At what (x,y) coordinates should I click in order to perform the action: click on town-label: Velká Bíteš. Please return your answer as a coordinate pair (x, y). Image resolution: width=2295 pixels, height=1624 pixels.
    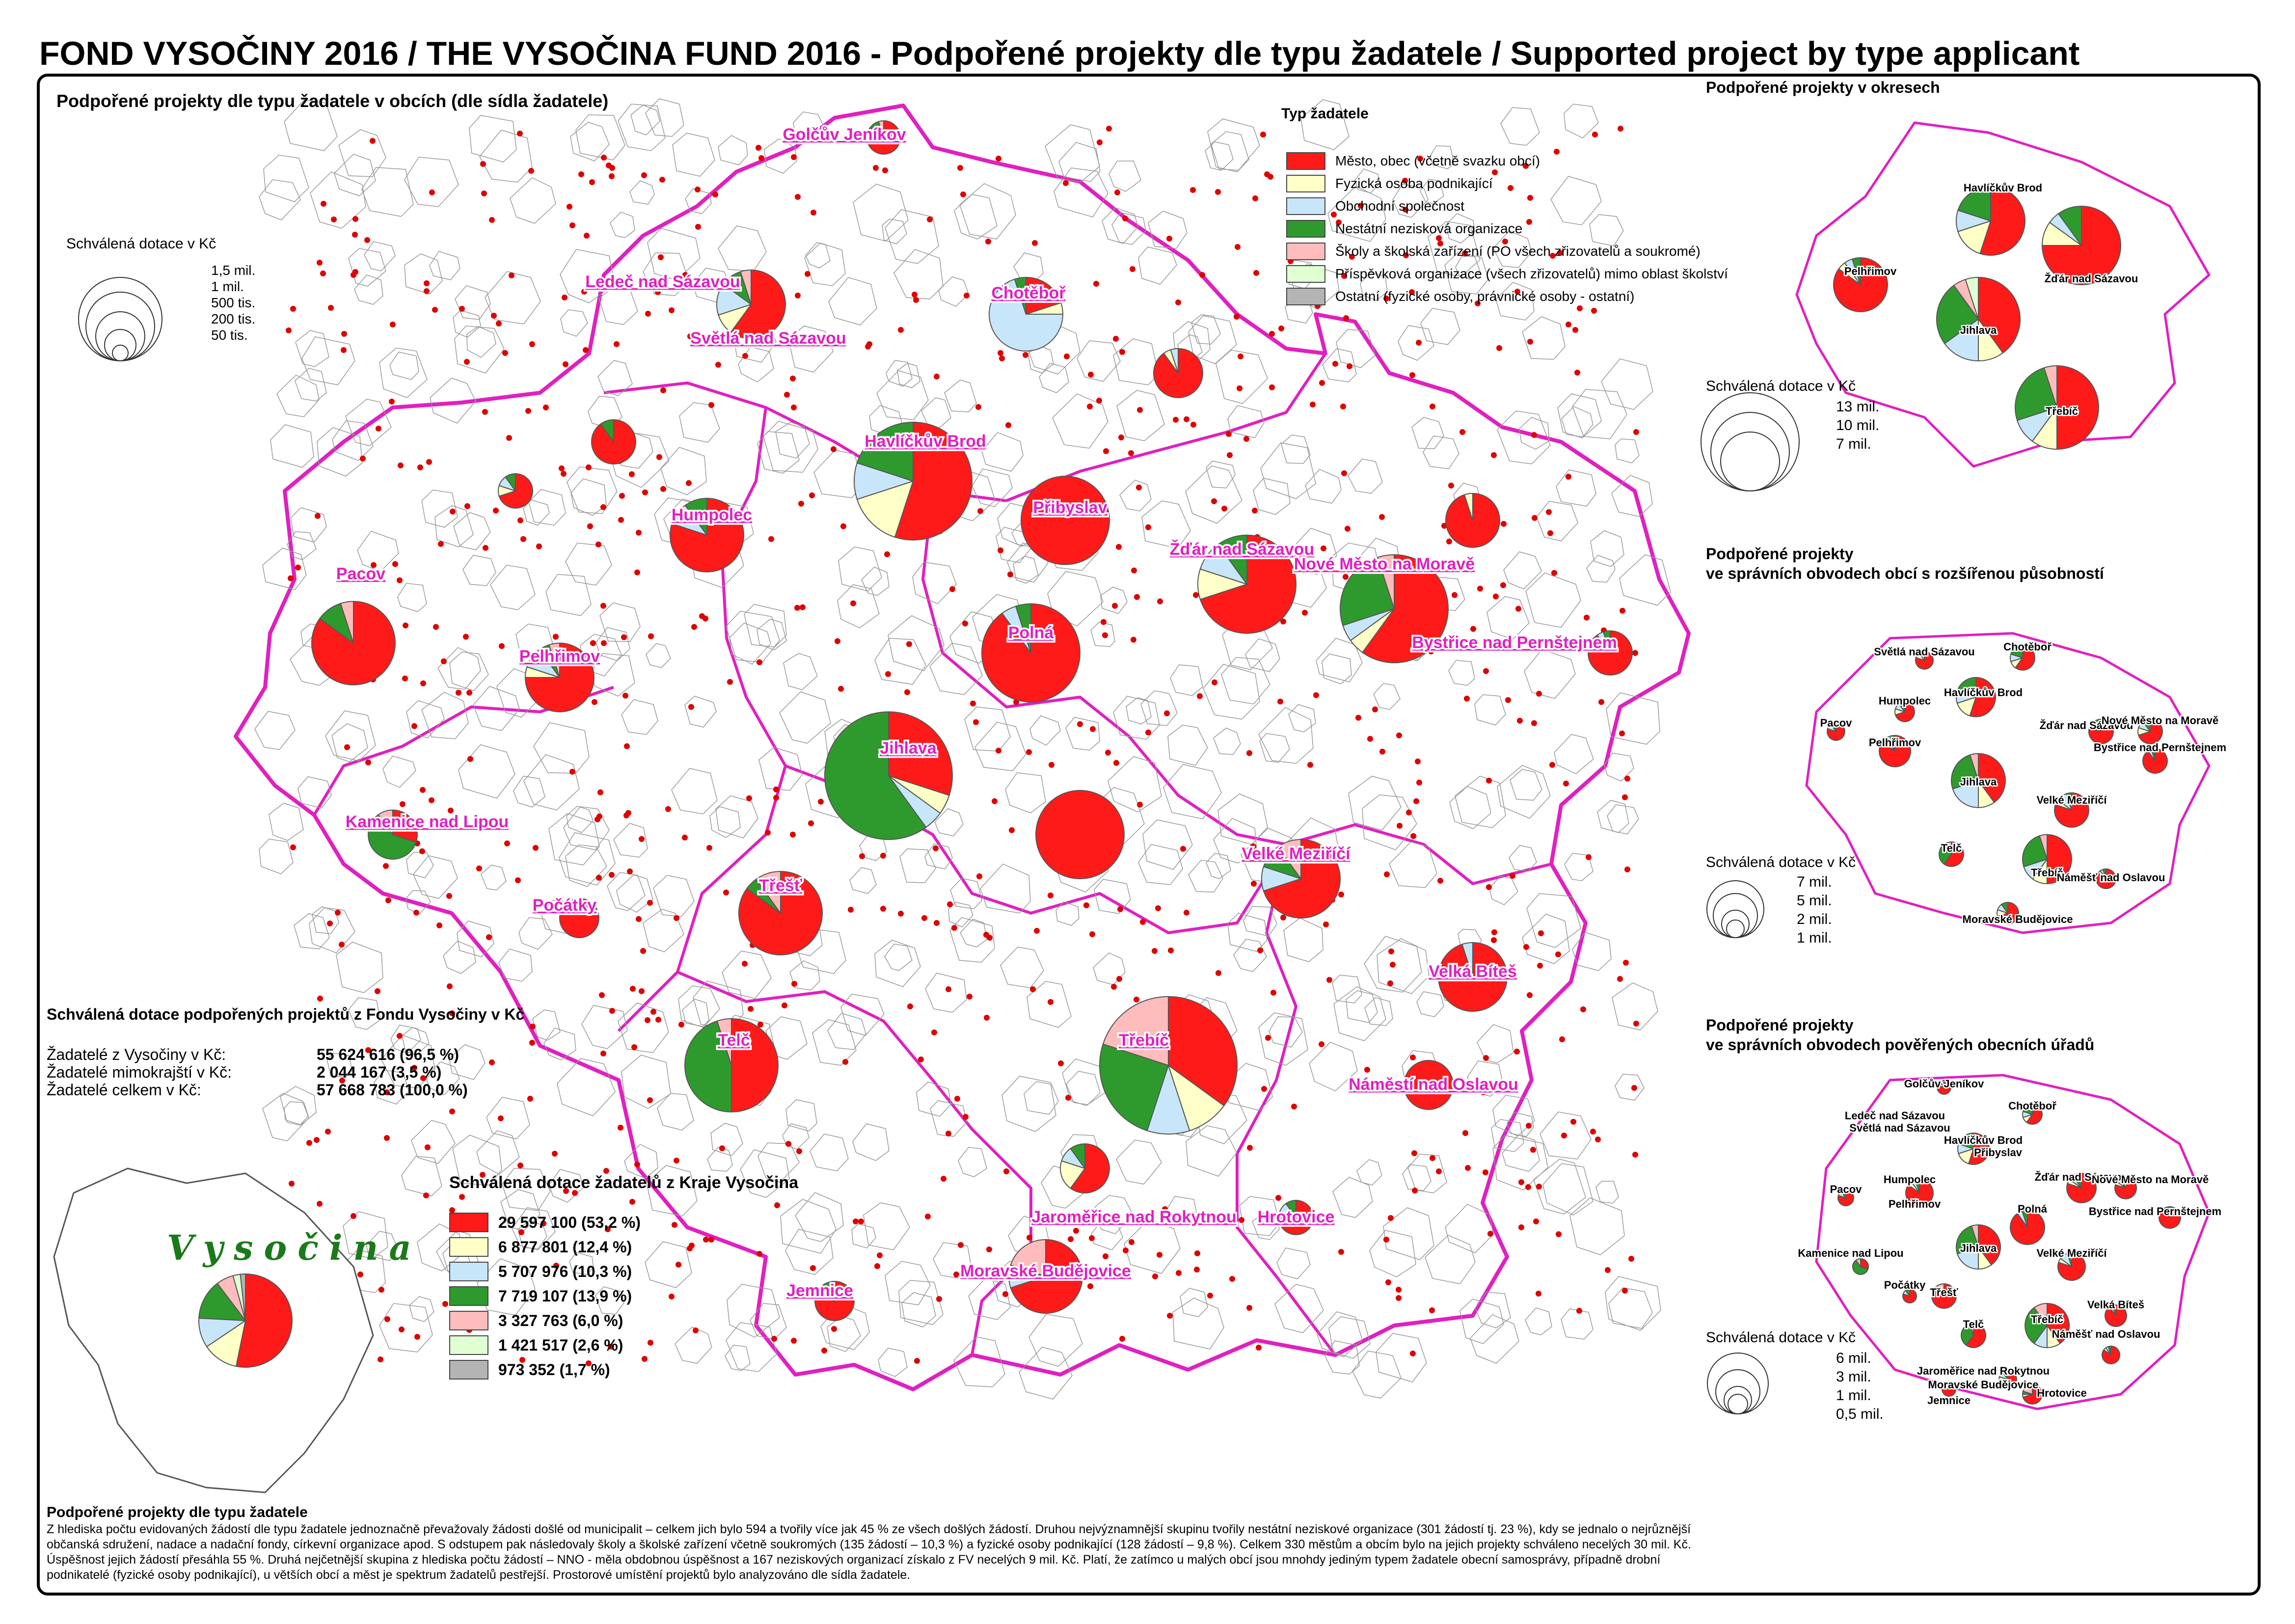
    Looking at the image, I should click on (1473, 971).